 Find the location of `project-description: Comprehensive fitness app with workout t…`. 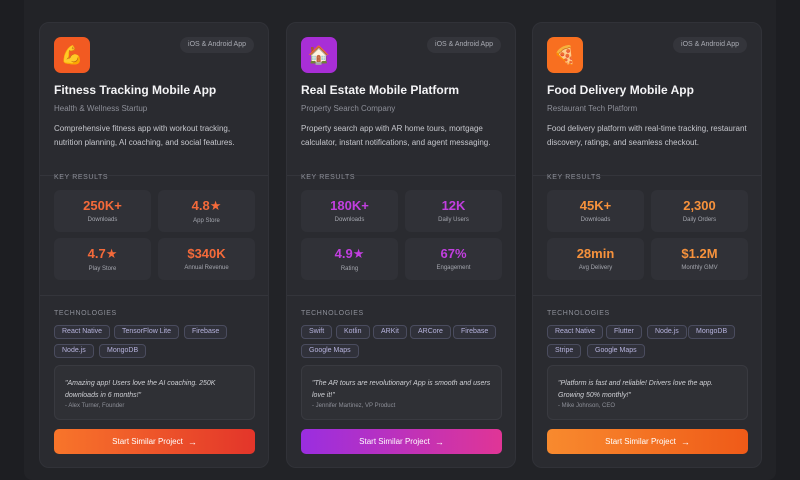

project-description: Comprehensive fitness app with workout t… is located at coordinates (144, 135).